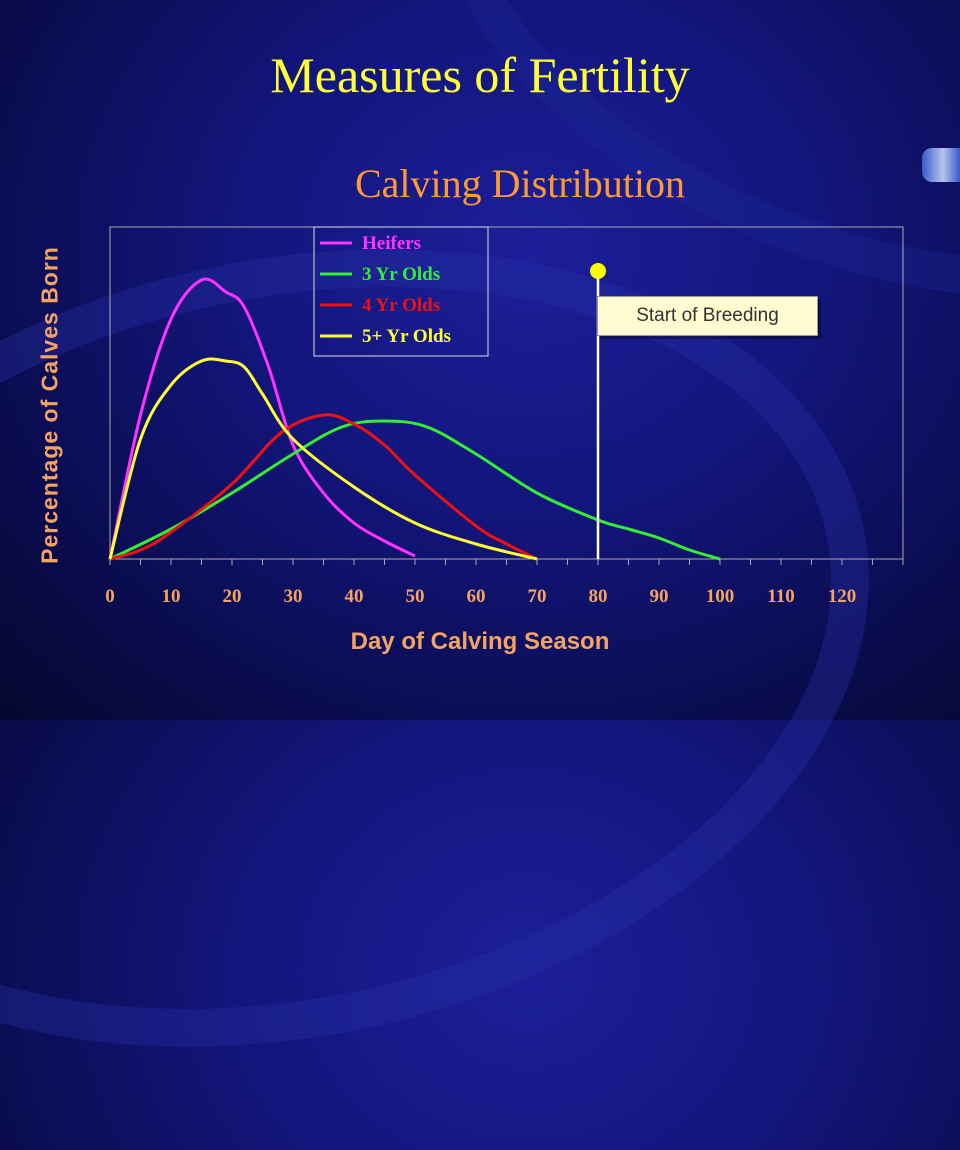 This screenshot has height=1150, width=960. Describe the element at coordinates (480, 75) in the screenshot. I see `slide-title: Measures of Fertility` at that location.